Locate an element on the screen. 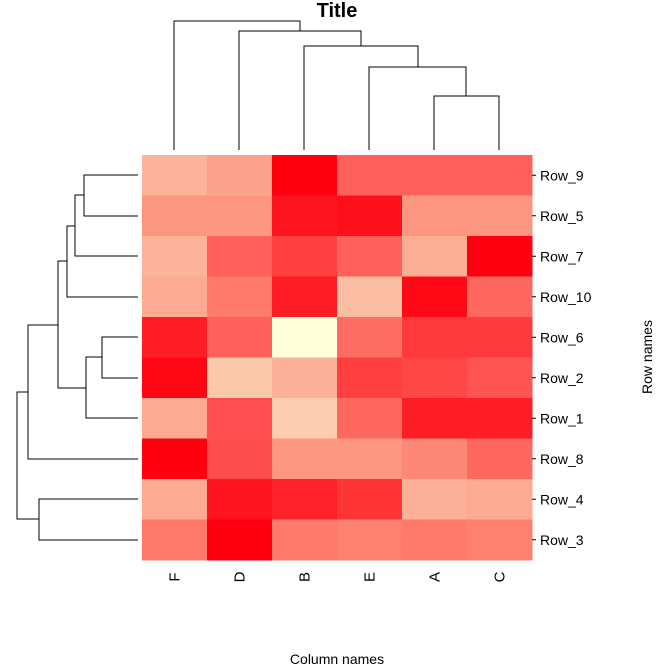 Image resolution: width=672 pixels, height=672 pixels. row-label: Row_2 is located at coordinates (562, 378).